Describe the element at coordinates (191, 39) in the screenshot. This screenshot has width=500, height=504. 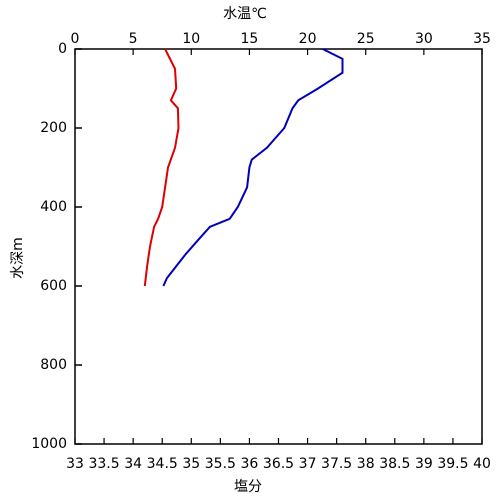
I see `x2-tick-label: 10` at that location.